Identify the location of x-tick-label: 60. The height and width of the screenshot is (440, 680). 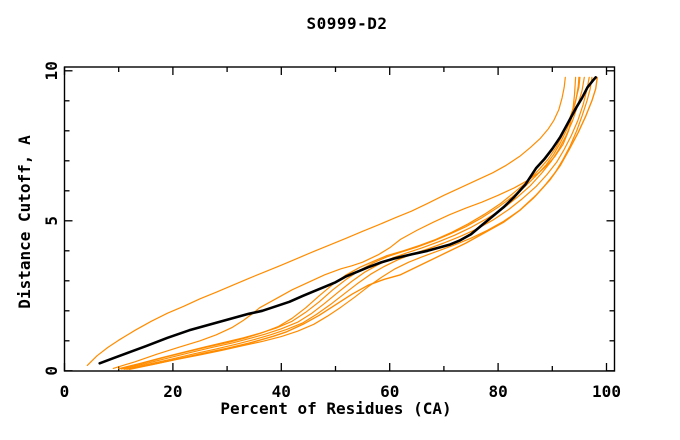
(389, 391).